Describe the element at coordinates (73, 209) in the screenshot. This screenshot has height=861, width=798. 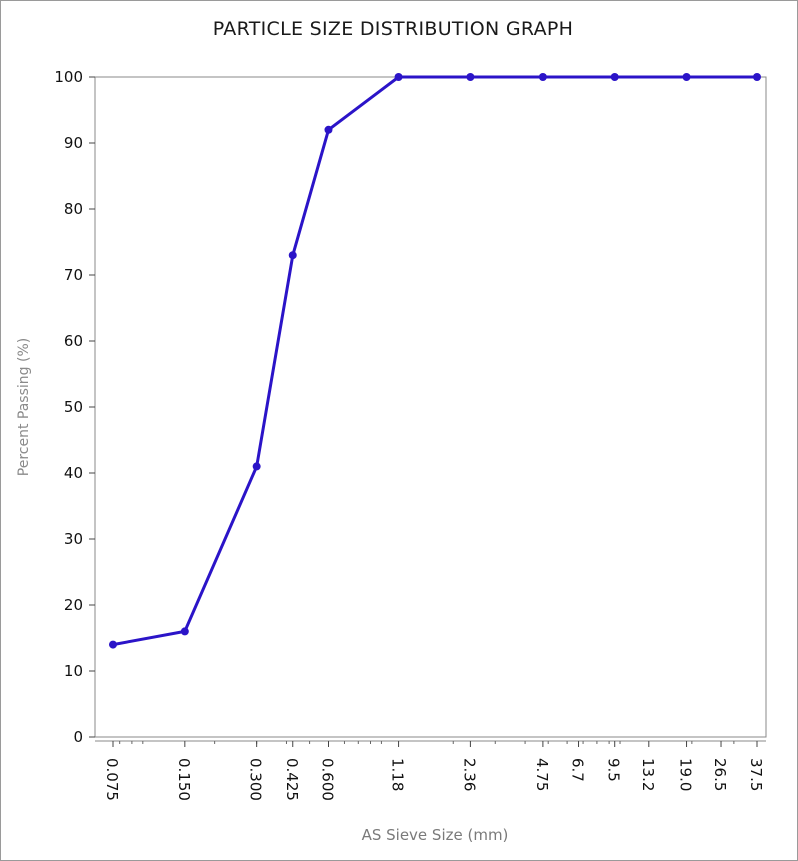
I see `y-tick-label: 80` at that location.